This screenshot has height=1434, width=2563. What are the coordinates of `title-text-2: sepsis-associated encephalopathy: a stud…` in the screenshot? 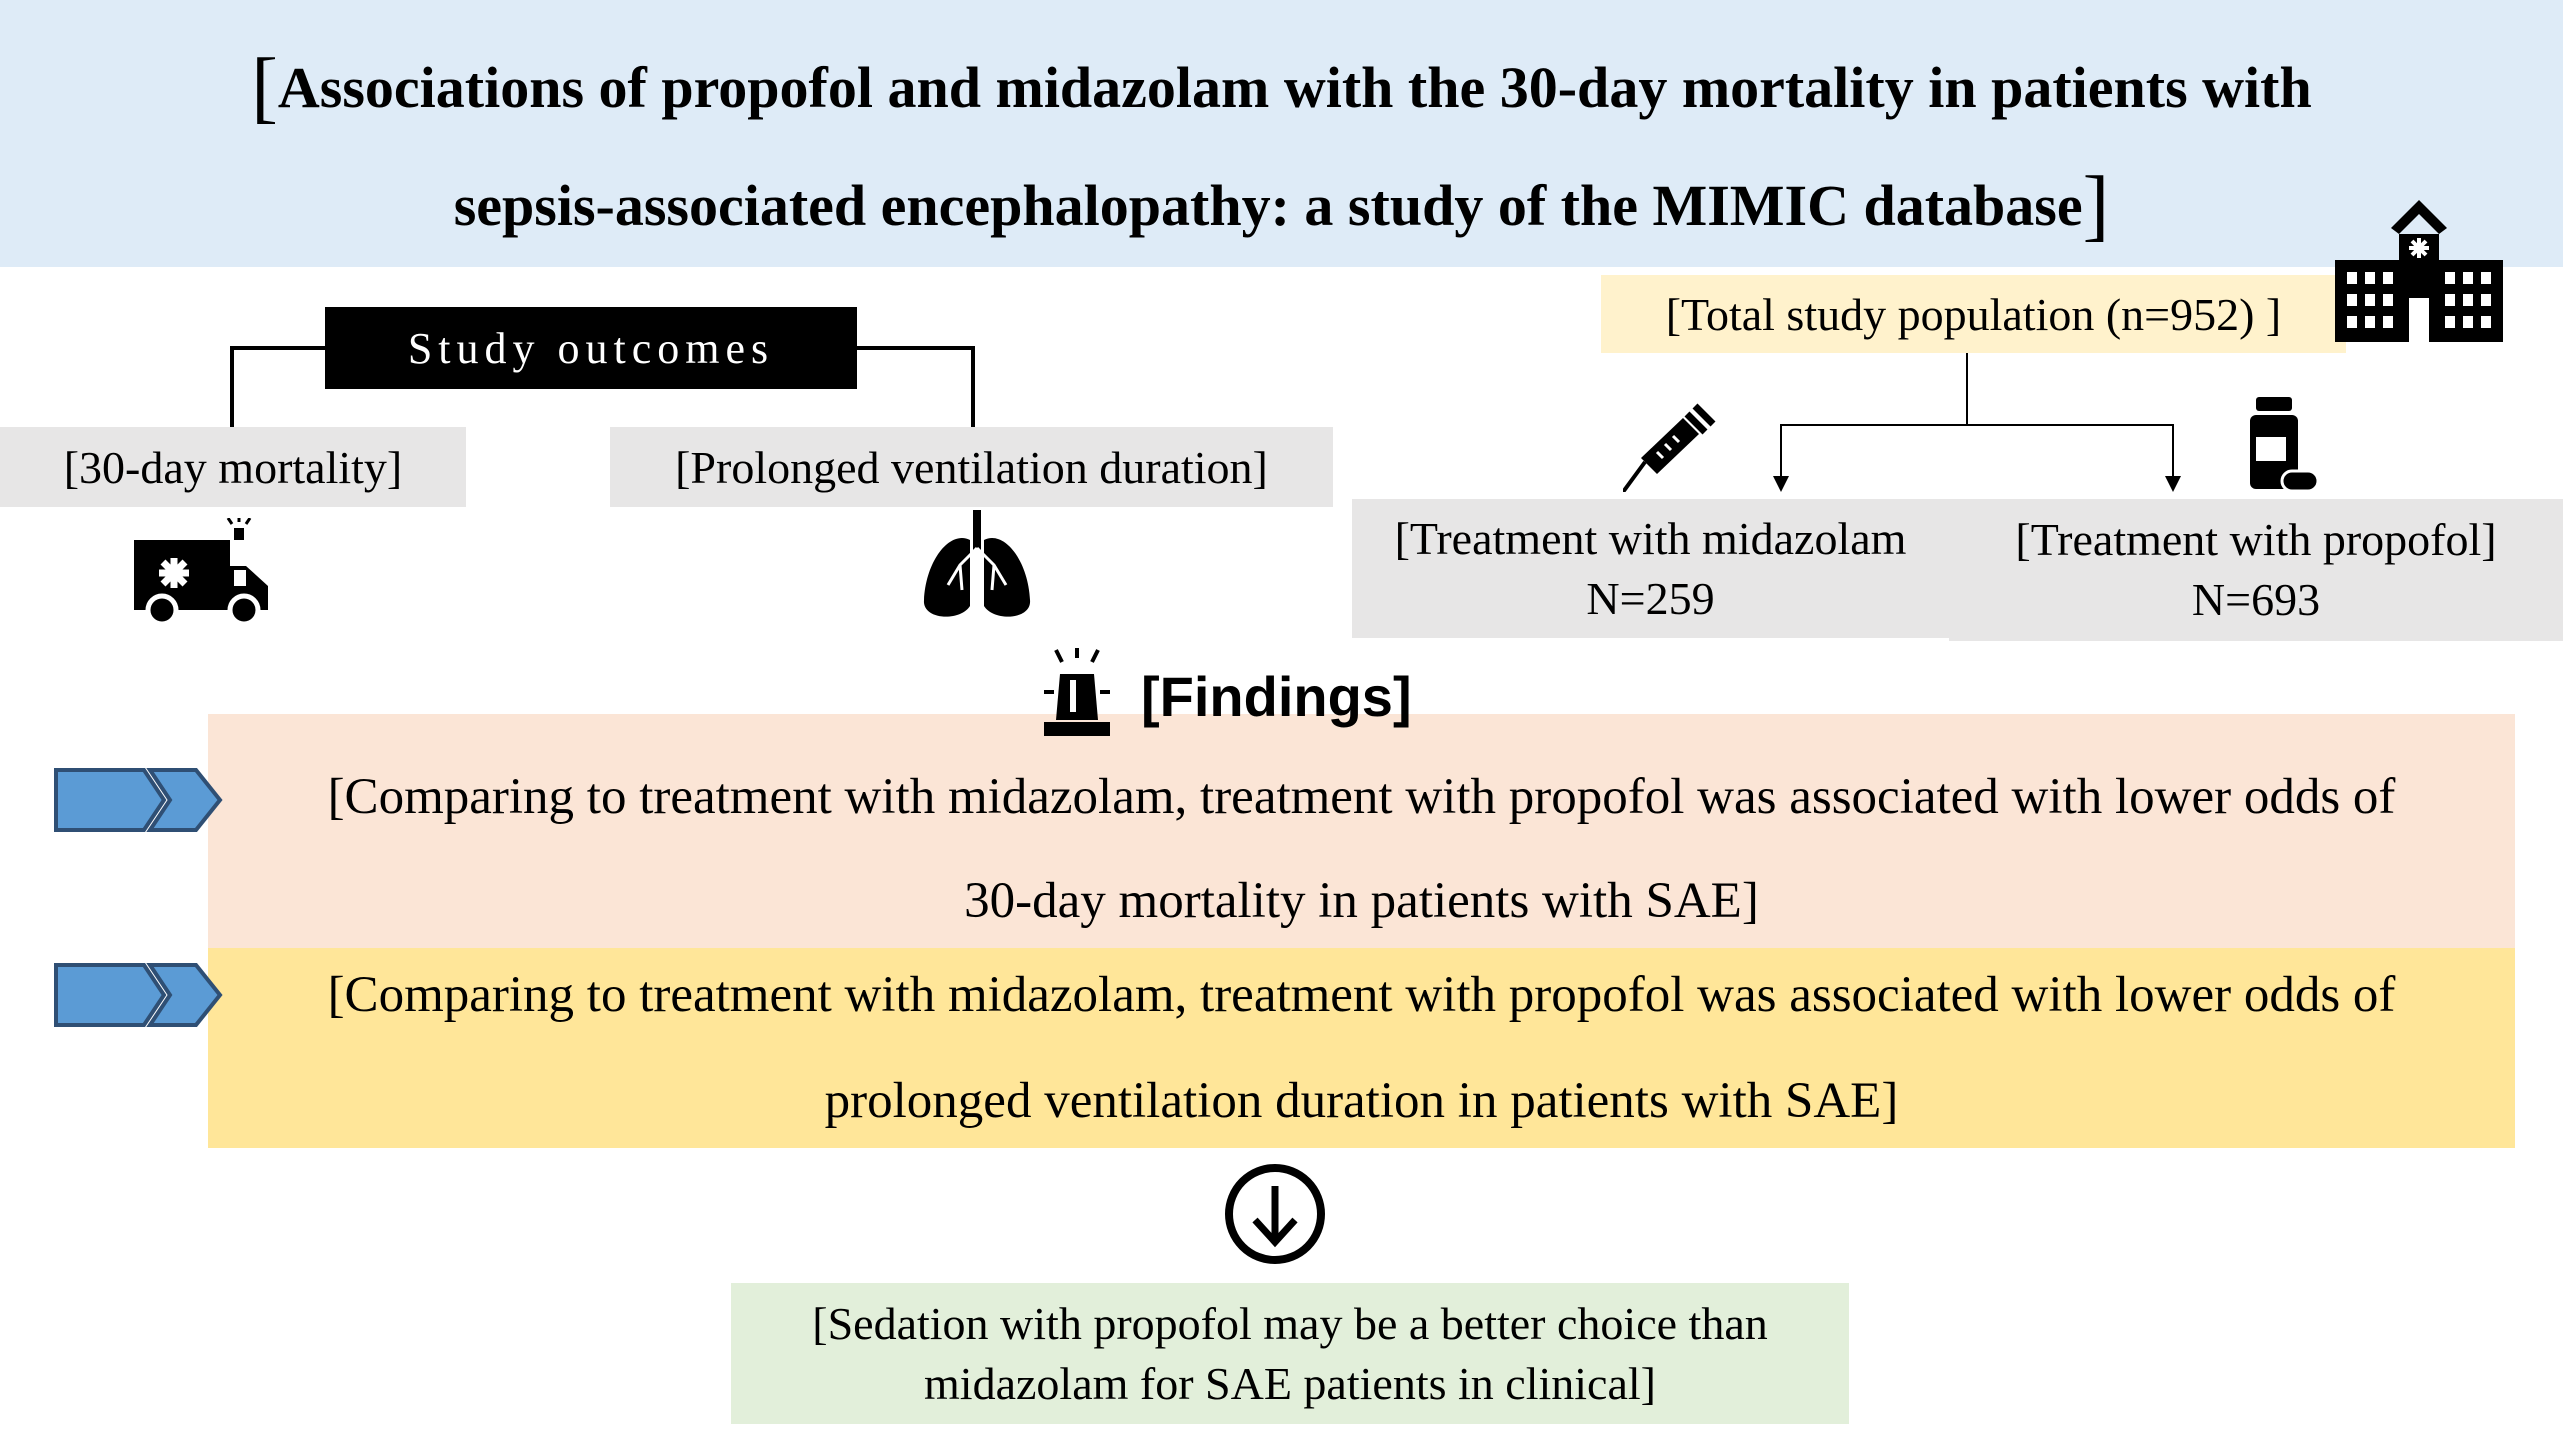 It's located at (1268, 205).